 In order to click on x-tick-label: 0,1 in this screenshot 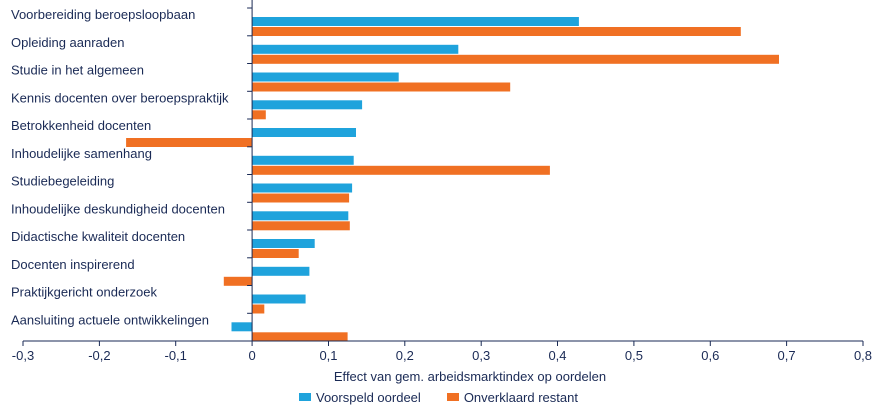, I will do `click(328, 355)`.